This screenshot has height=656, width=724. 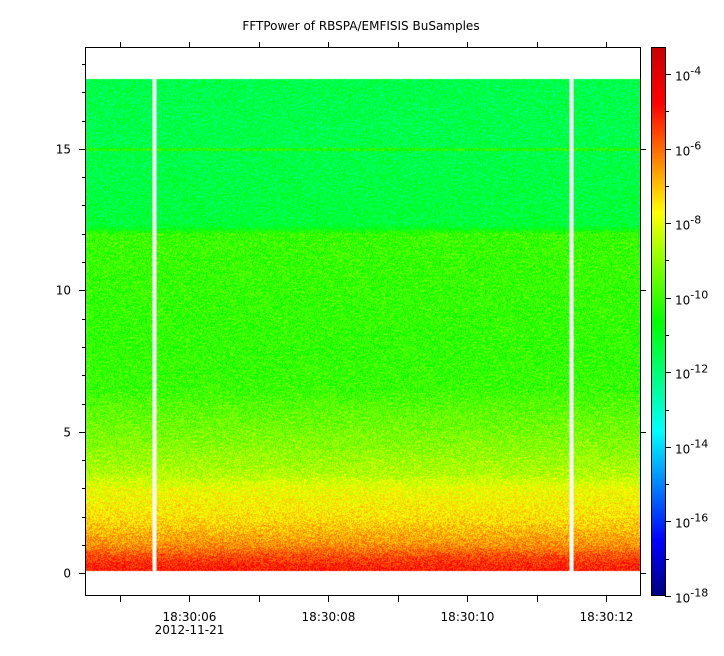 What do you see at coordinates (691, 521) in the screenshot?
I see `colorbar-tick-label: 10⁻¹⁶` at bounding box center [691, 521].